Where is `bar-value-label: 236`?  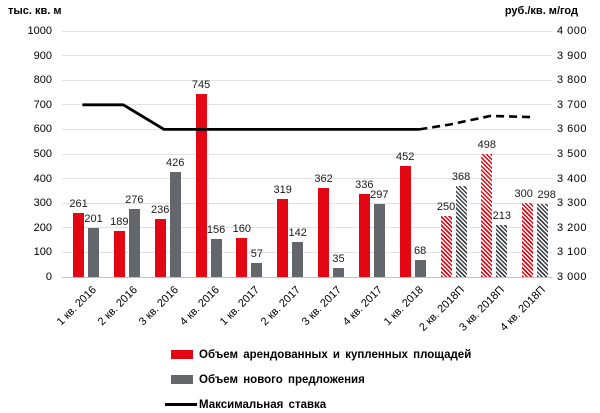
bar-value-label: 236 is located at coordinates (160, 209).